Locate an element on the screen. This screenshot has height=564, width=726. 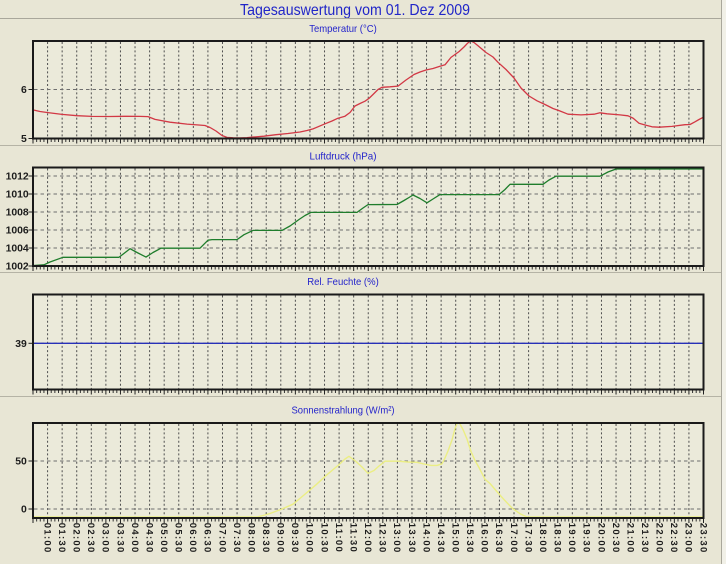
svg-text: 02:30 is located at coordinates (90, 538).